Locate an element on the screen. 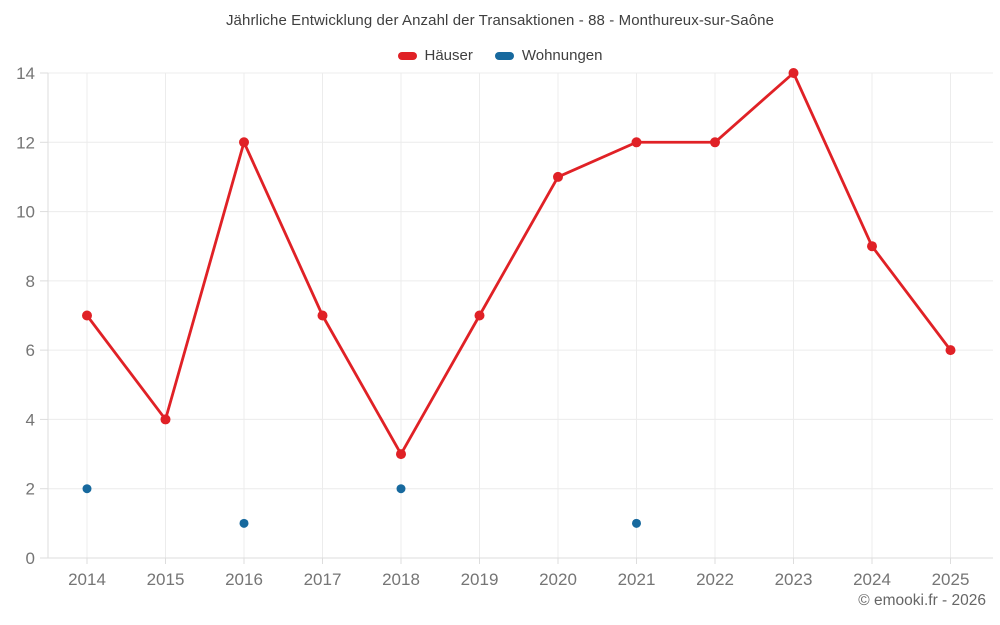  point-h-user-2019 is located at coordinates (479, 315).